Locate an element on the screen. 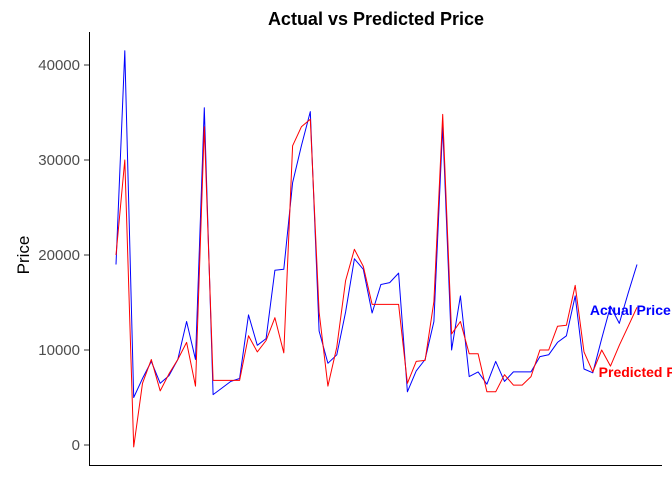 This screenshot has width=672, height=480. y-axis-label: Price is located at coordinates (23, 255).